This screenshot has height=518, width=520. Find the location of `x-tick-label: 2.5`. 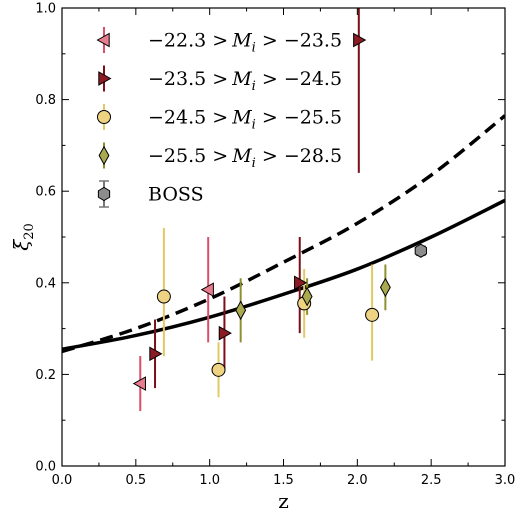

x-tick-label: 2.5 is located at coordinates (431, 480).